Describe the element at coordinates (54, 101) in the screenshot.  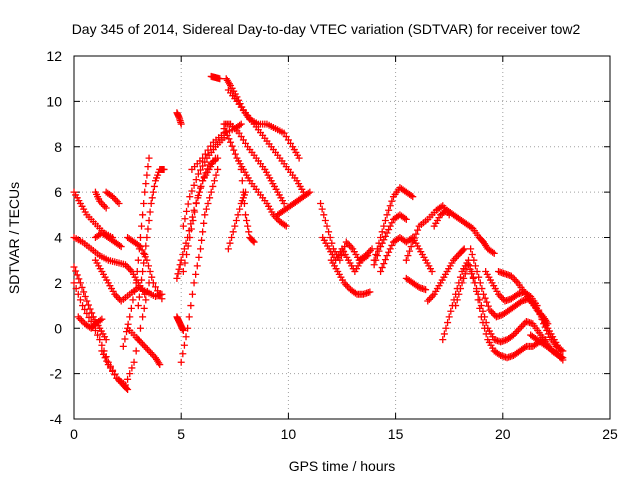
I see `y-tick-label: 10` at that location.